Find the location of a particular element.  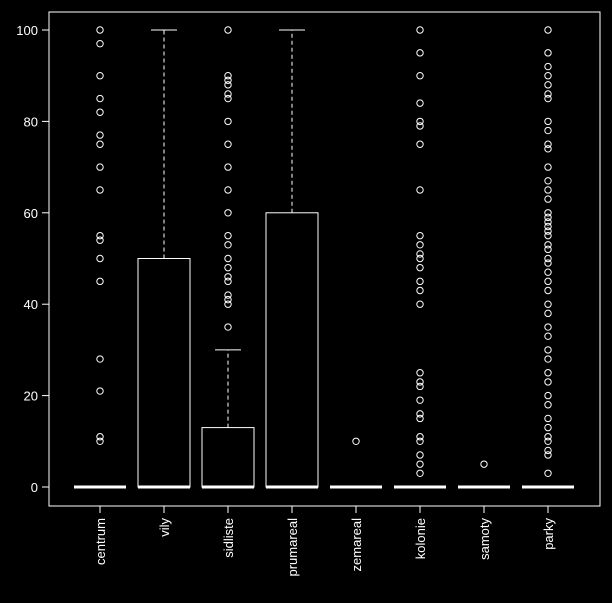

box-centrum is located at coordinates (100, 257).